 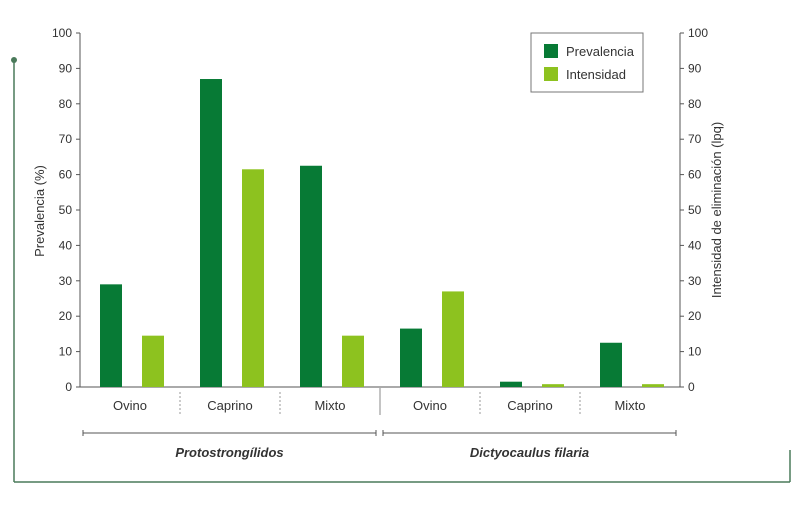 I want to click on y2-tick-label: 10, so click(x=695, y=352).